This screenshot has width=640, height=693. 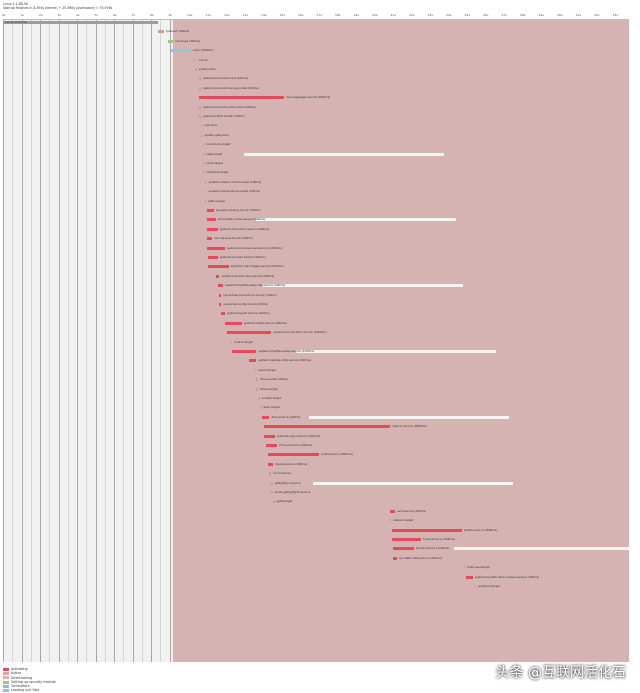 I want to click on unit-label: systemd-udevd-control.socket (100ms), so click(x=235, y=181).